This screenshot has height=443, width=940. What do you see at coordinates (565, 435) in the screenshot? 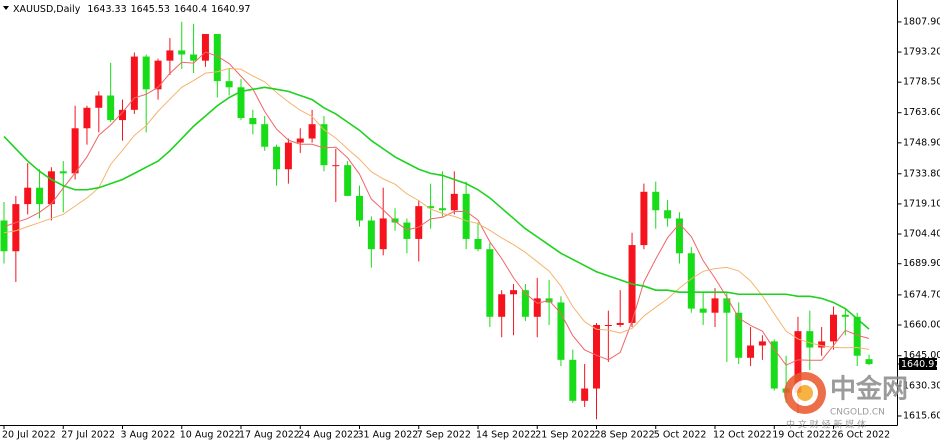
I see `x-tick-label: 21 Sep 2022` at bounding box center [565, 435].